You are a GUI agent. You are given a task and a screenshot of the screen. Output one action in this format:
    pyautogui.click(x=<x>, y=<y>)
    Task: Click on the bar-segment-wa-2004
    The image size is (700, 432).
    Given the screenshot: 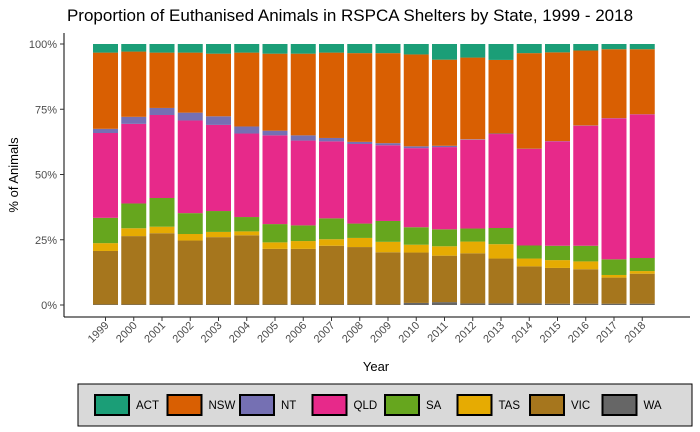 What is the action you would take?
    pyautogui.click(x=247, y=304)
    